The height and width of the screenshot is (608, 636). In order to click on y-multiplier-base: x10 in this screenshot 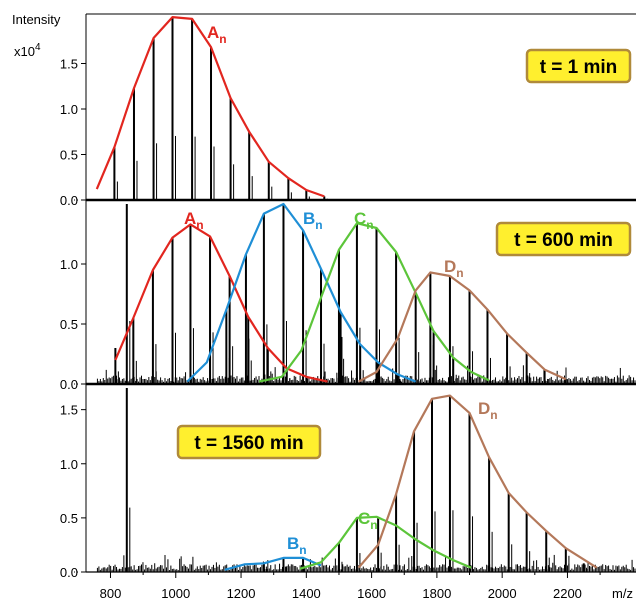, I will do `click(24, 51)`.